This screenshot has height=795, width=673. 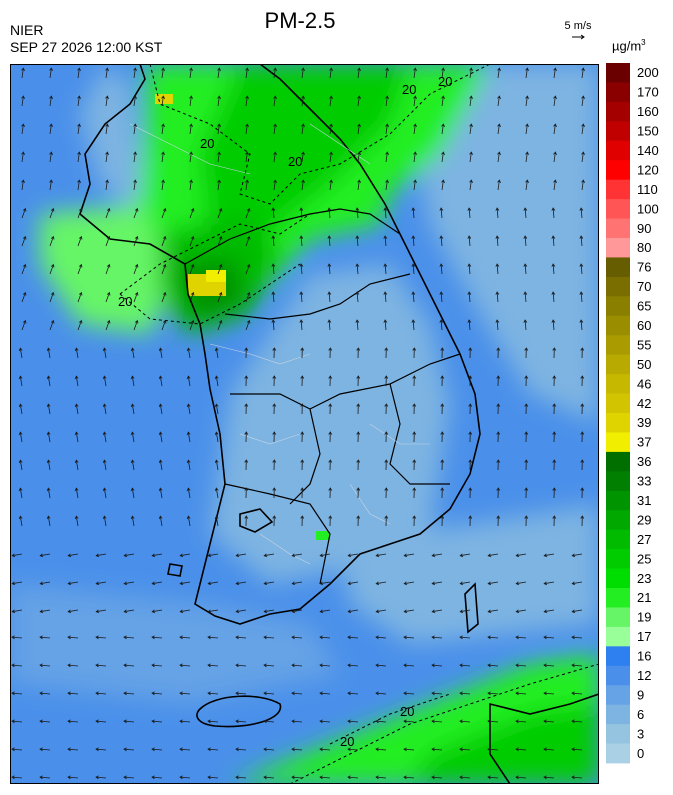 I want to click on legend-label: 16, so click(x=644, y=656).